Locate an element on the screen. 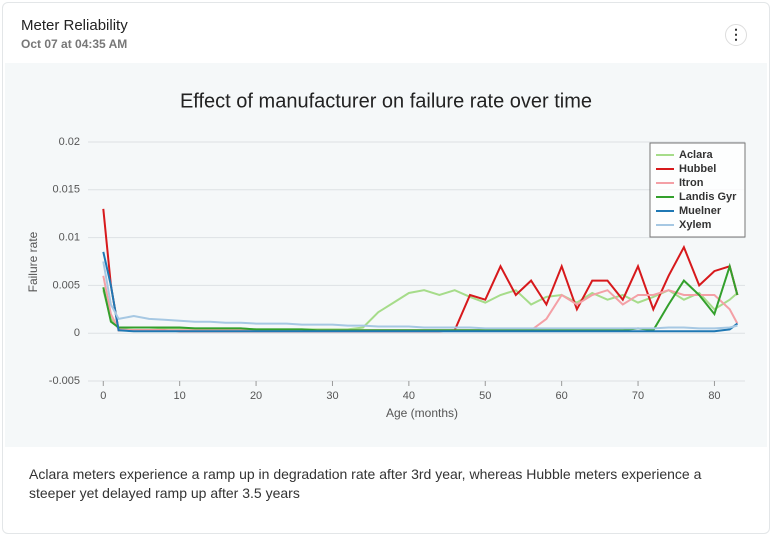 The image size is (772, 536). card-subtitle: Oct 07 at 04:35 AM is located at coordinates (74, 44).